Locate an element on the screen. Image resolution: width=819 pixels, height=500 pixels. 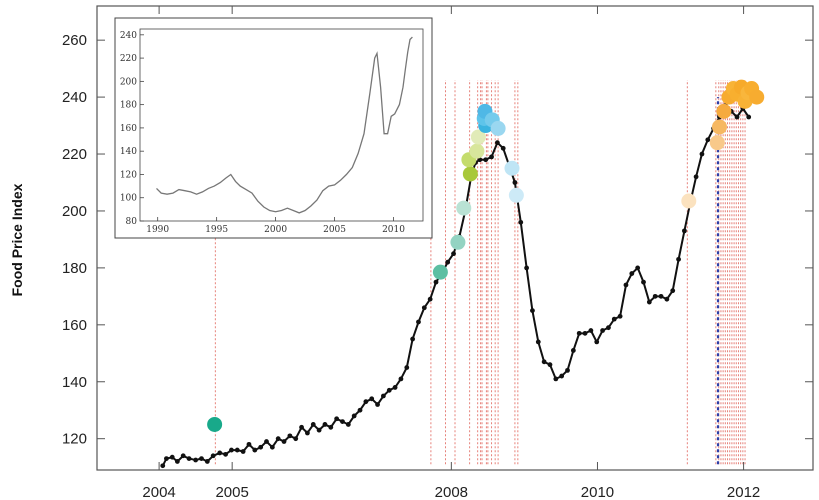
y-tick-label: 160 is located at coordinates (74, 325).